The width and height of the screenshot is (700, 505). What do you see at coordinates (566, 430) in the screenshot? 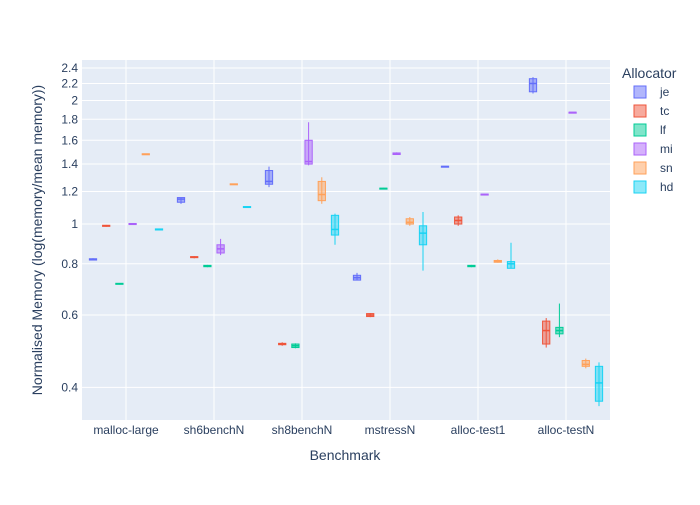
I see `x-tick-label: alloc-testN` at bounding box center [566, 430].